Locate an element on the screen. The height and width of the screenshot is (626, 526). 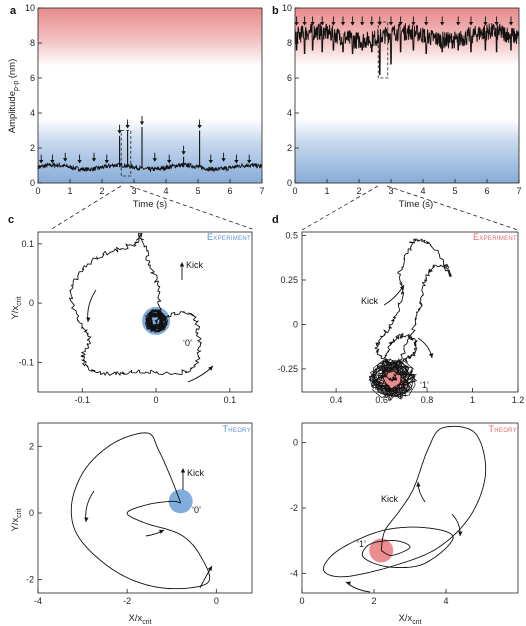
phase-panel-c-top: -0.1 0 0.1 -0.1 0 0.1 is located at coordinates (135, 318).